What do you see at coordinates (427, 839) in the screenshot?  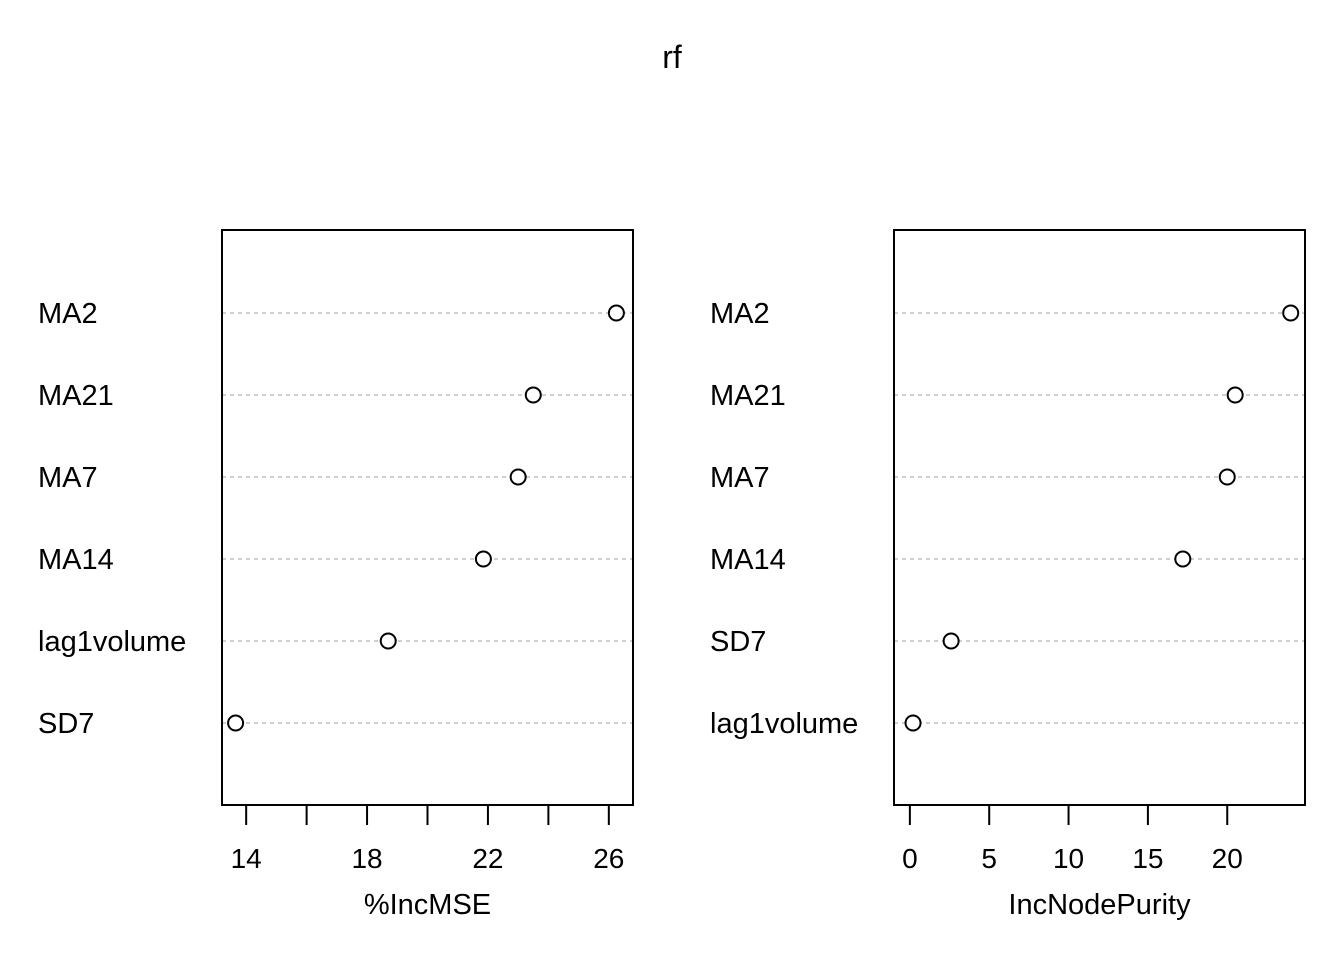 I see `x-axis-incmse: 14 18 22 26` at bounding box center [427, 839].